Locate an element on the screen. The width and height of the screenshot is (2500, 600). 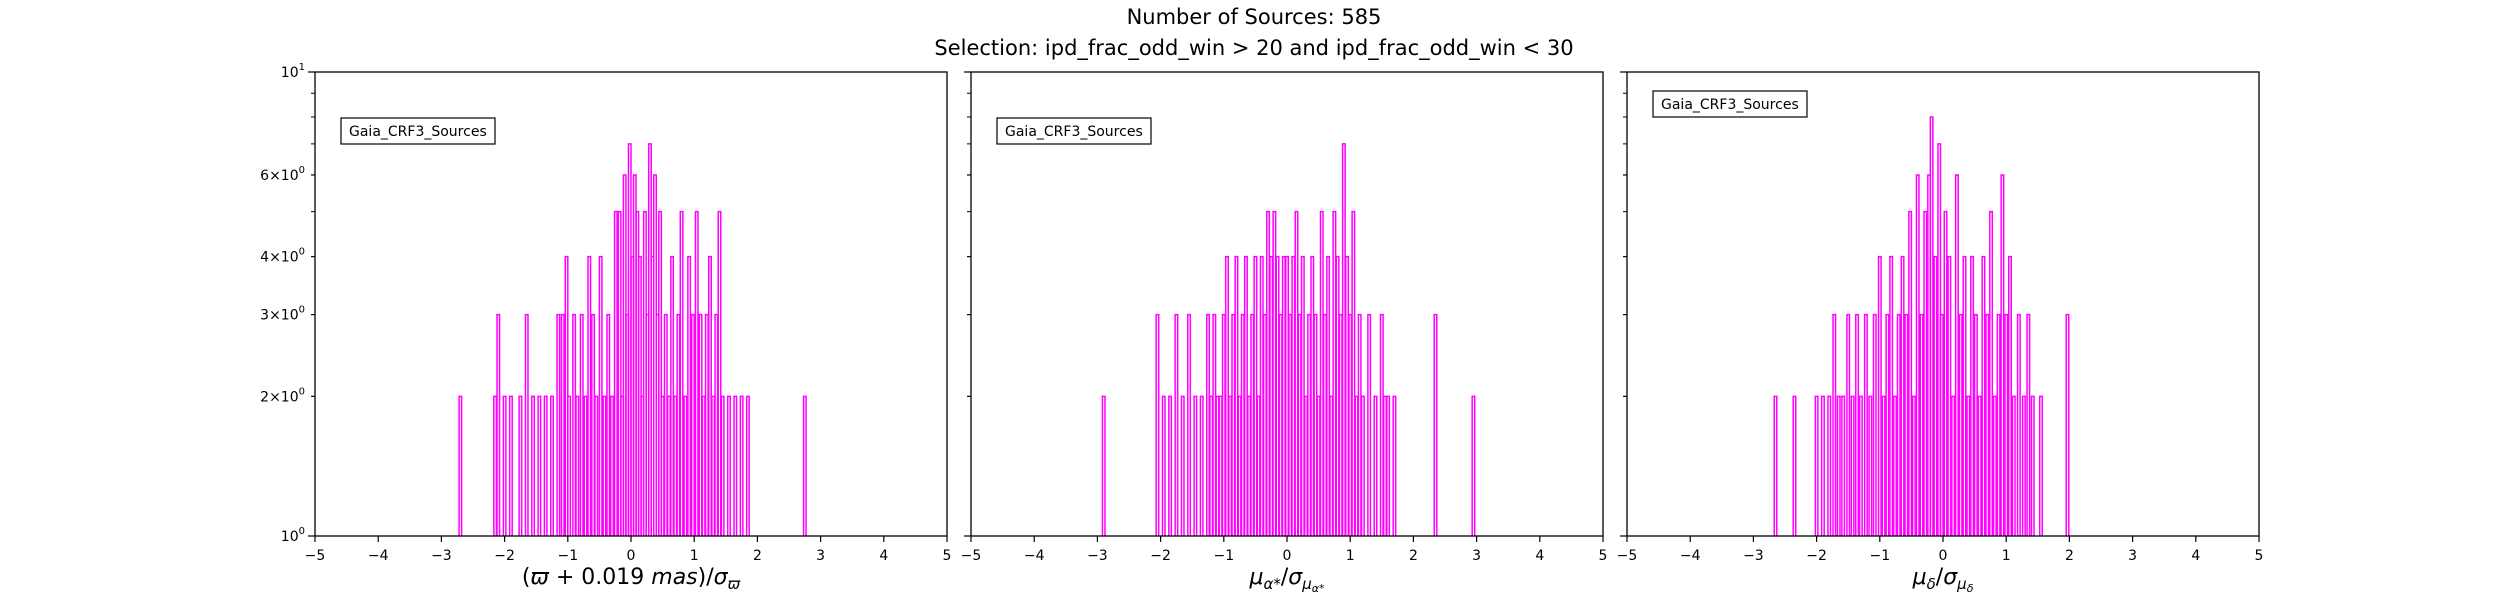
y-tick-label: 4×100 is located at coordinates (282, 256).